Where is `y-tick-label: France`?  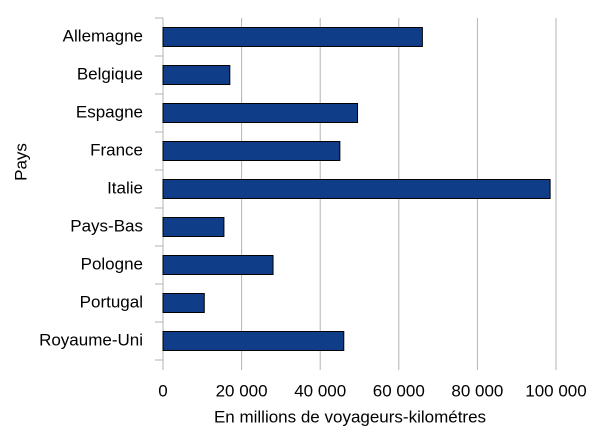
y-tick-label: France is located at coordinates (116, 149).